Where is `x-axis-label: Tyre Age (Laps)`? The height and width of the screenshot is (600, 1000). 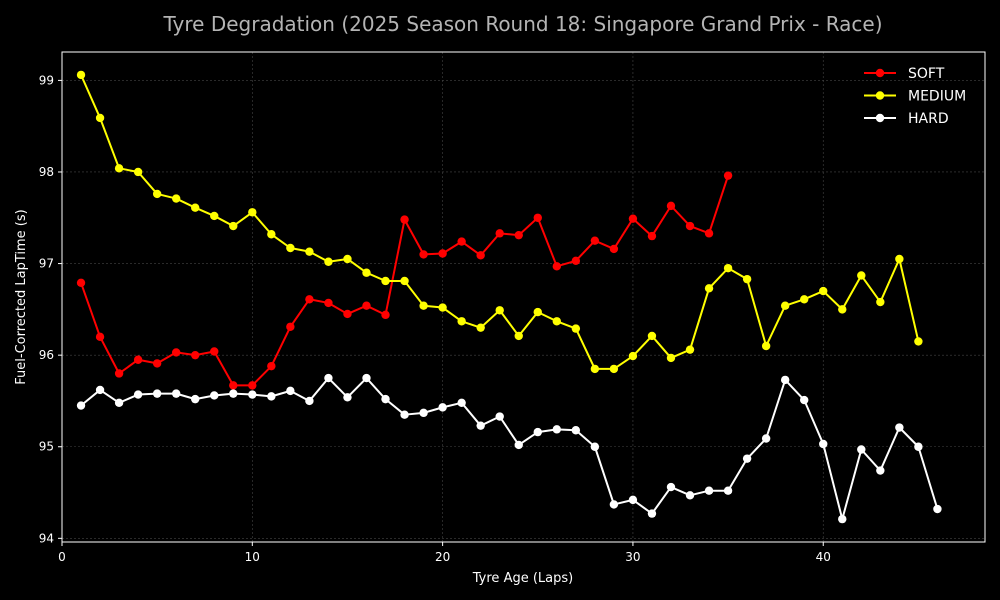 x-axis-label: Tyre Age (Laps) is located at coordinates (522, 578).